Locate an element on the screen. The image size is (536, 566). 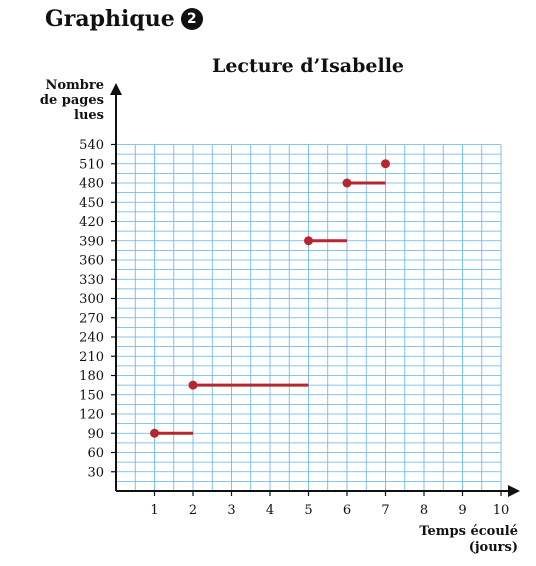
y-tick-label: 90 is located at coordinates (95, 434).